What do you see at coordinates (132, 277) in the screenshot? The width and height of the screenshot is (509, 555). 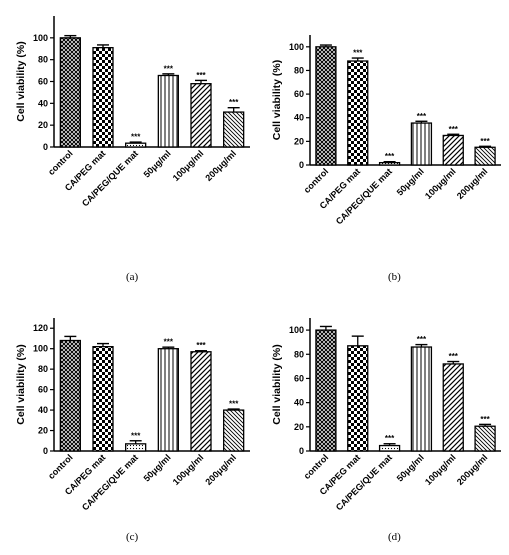 I see `panel-label-a: (a)` at bounding box center [132, 277].